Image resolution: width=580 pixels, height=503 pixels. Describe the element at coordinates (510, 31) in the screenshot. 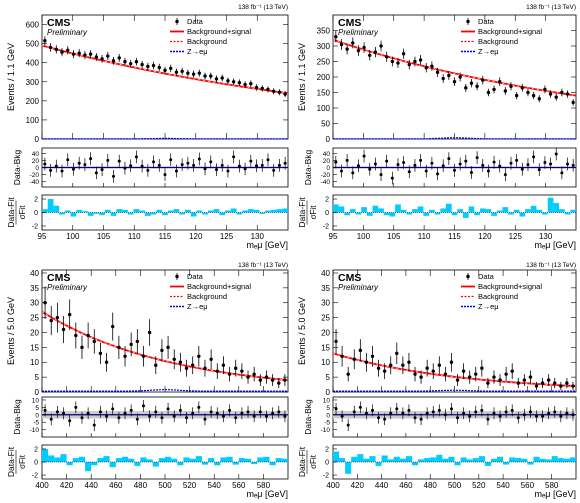

I see `legend-signal-plus-background: Background+signal` at that location.